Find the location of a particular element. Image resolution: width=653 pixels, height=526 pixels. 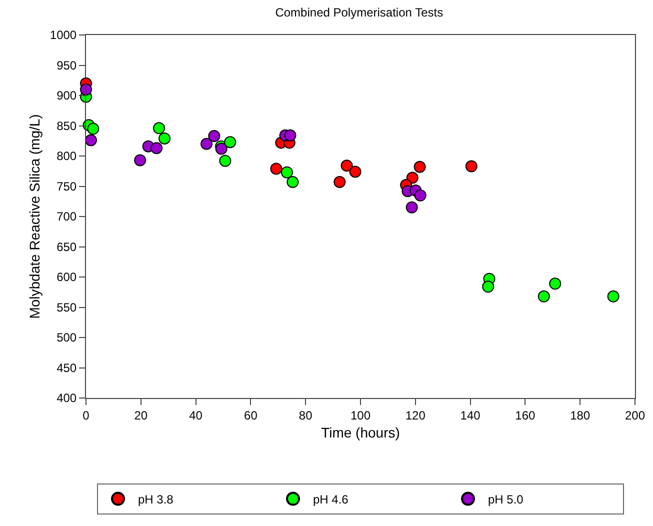

chart-title: Combined Polymerisation Tests is located at coordinates (359, 12).